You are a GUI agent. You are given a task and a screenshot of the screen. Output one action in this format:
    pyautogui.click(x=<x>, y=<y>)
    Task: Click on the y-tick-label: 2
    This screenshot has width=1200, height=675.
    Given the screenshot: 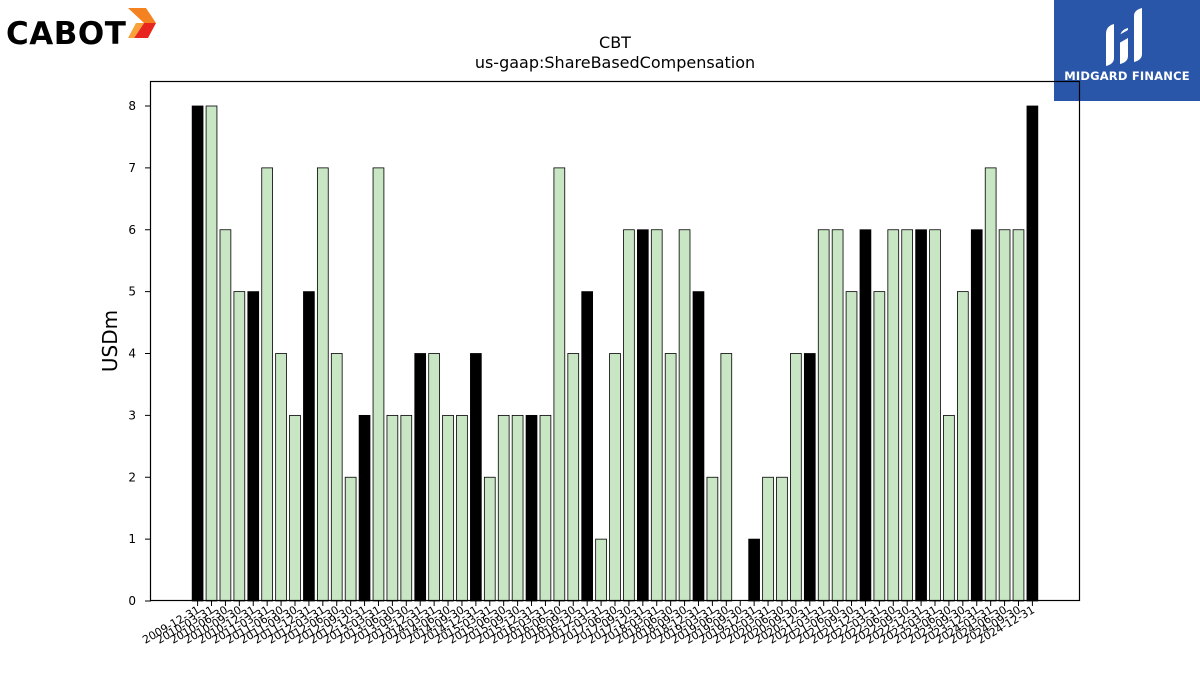 What is the action you would take?
    pyautogui.click(x=132, y=477)
    